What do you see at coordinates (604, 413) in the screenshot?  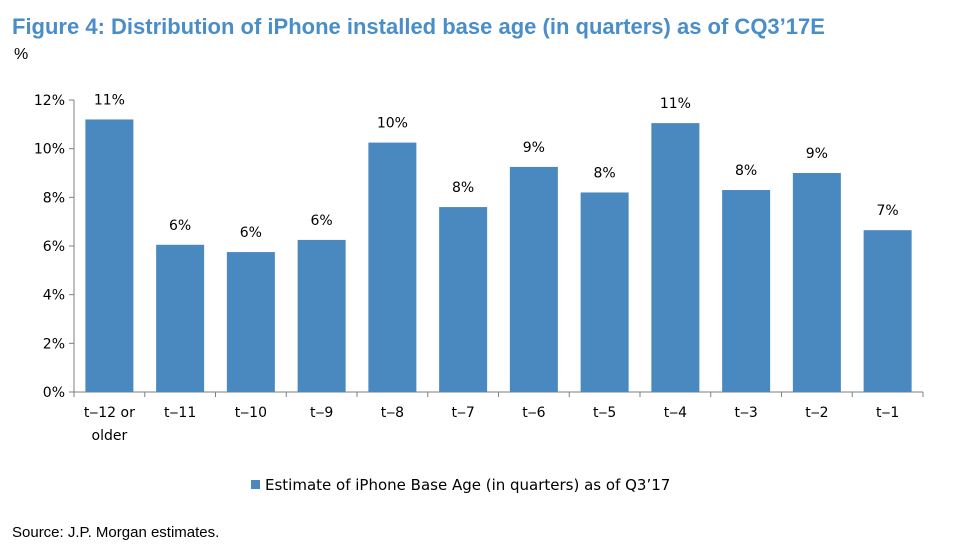 I see `x-tick-label: t‒5` at bounding box center [604, 413].